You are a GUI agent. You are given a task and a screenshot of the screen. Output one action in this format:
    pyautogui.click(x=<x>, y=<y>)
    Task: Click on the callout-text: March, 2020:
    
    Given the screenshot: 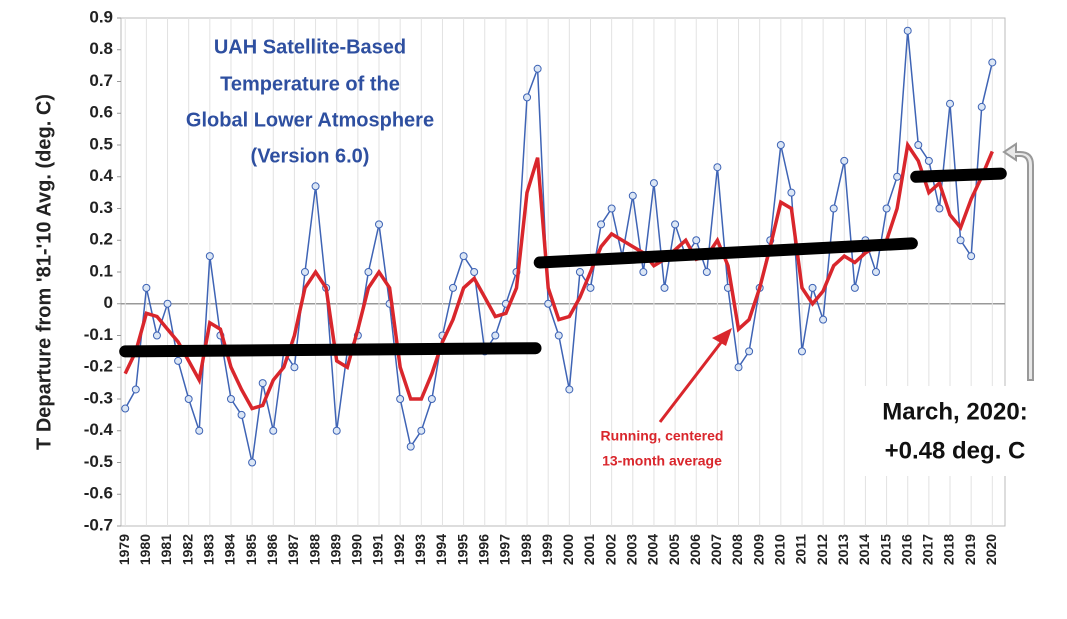 What is the action you would take?
    pyautogui.click(x=954, y=411)
    